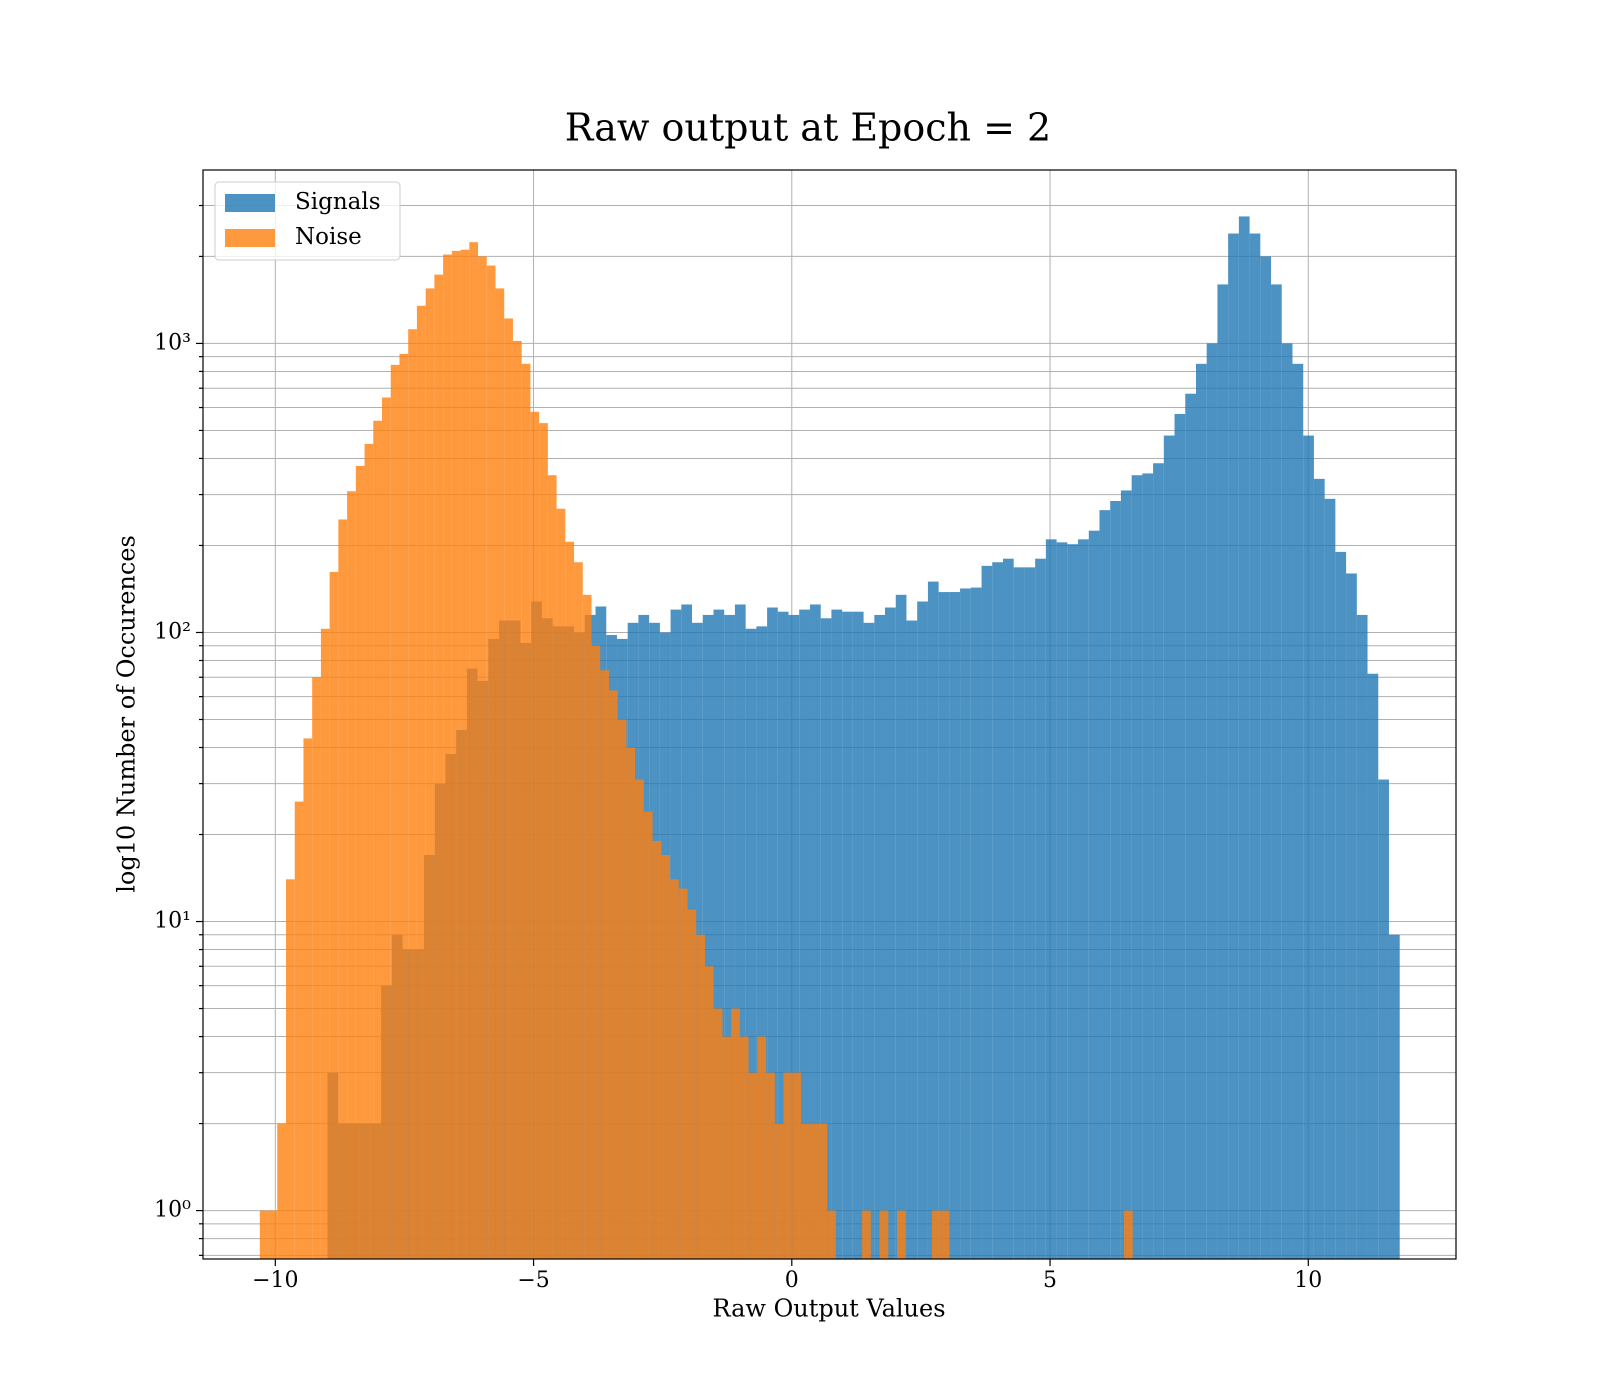 This screenshot has height=1400, width=1600. Describe the element at coordinates (250, 238) in the screenshot. I see `legend-swatch` at that location.